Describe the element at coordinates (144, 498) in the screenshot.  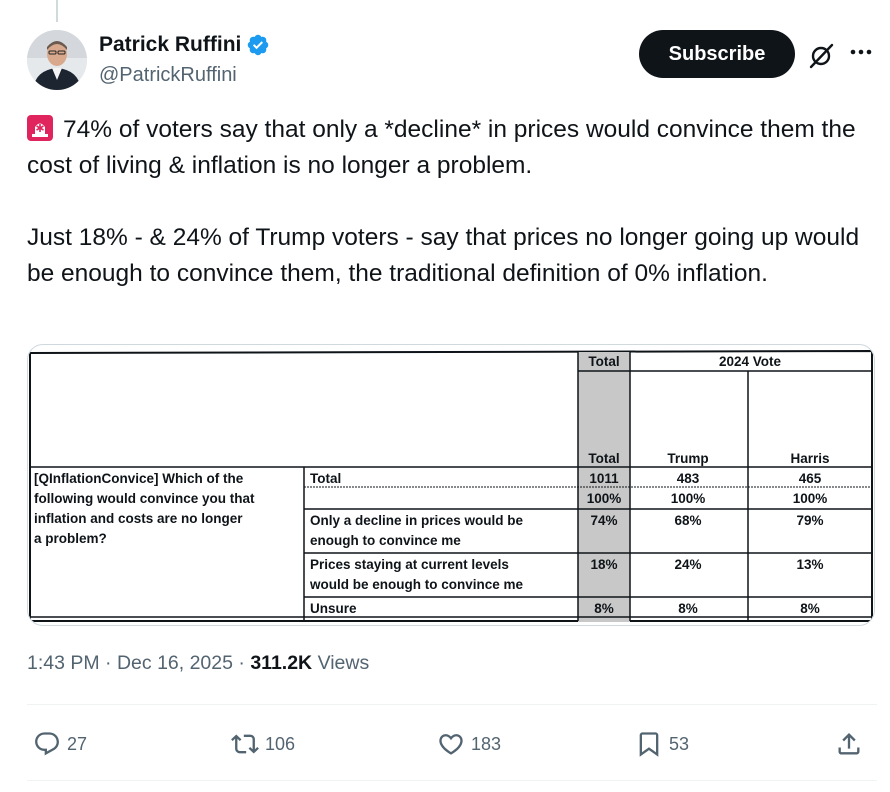
I see `question-line: following would convince you that` at that location.